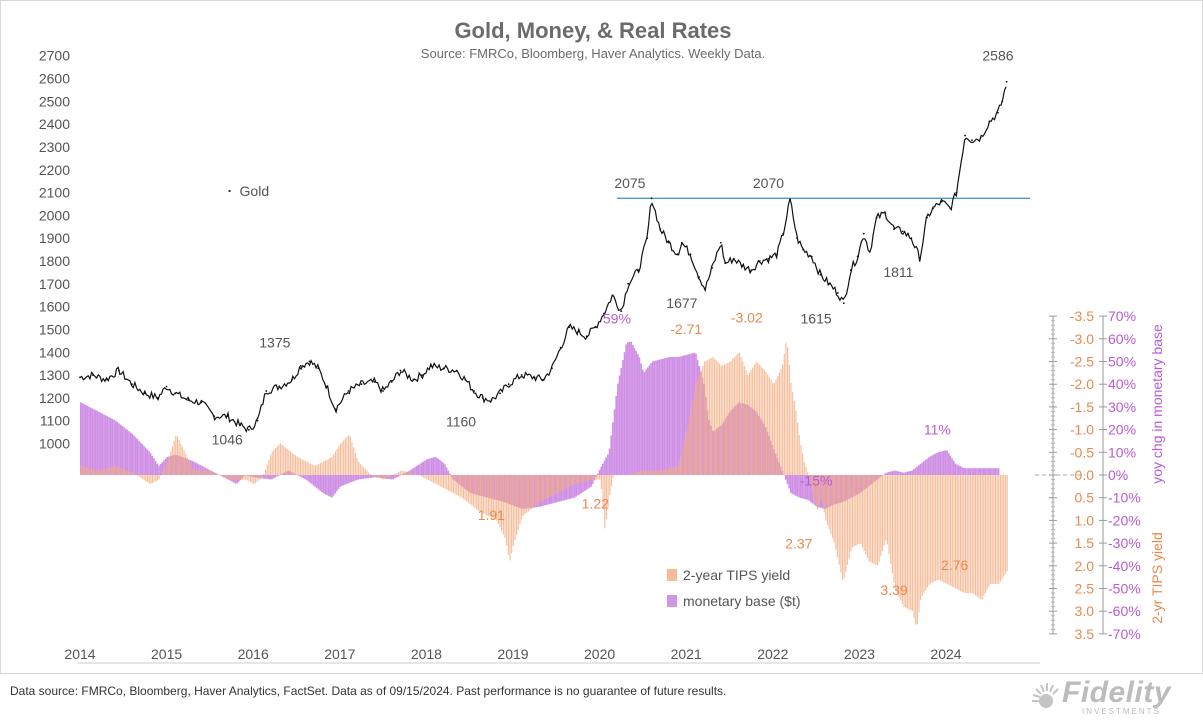 Image resolution: width=1203 pixels, height=721 pixels. What do you see at coordinates (54, 352) in the screenshot?
I see `y-left-tick-label: 1400` at bounding box center [54, 352].